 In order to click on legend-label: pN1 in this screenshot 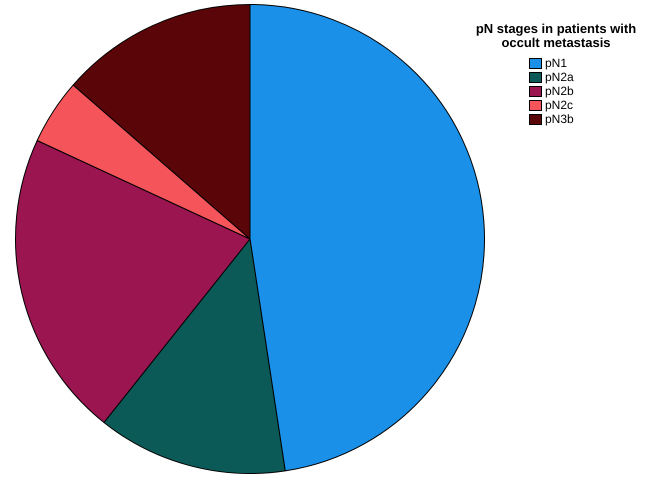, I will do `click(556, 63)`.